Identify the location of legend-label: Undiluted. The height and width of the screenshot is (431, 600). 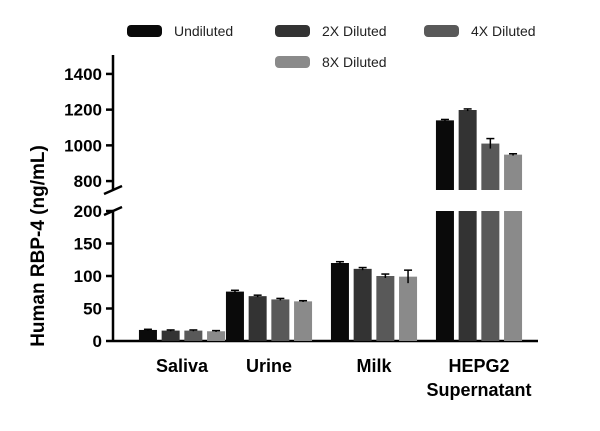
(203, 31).